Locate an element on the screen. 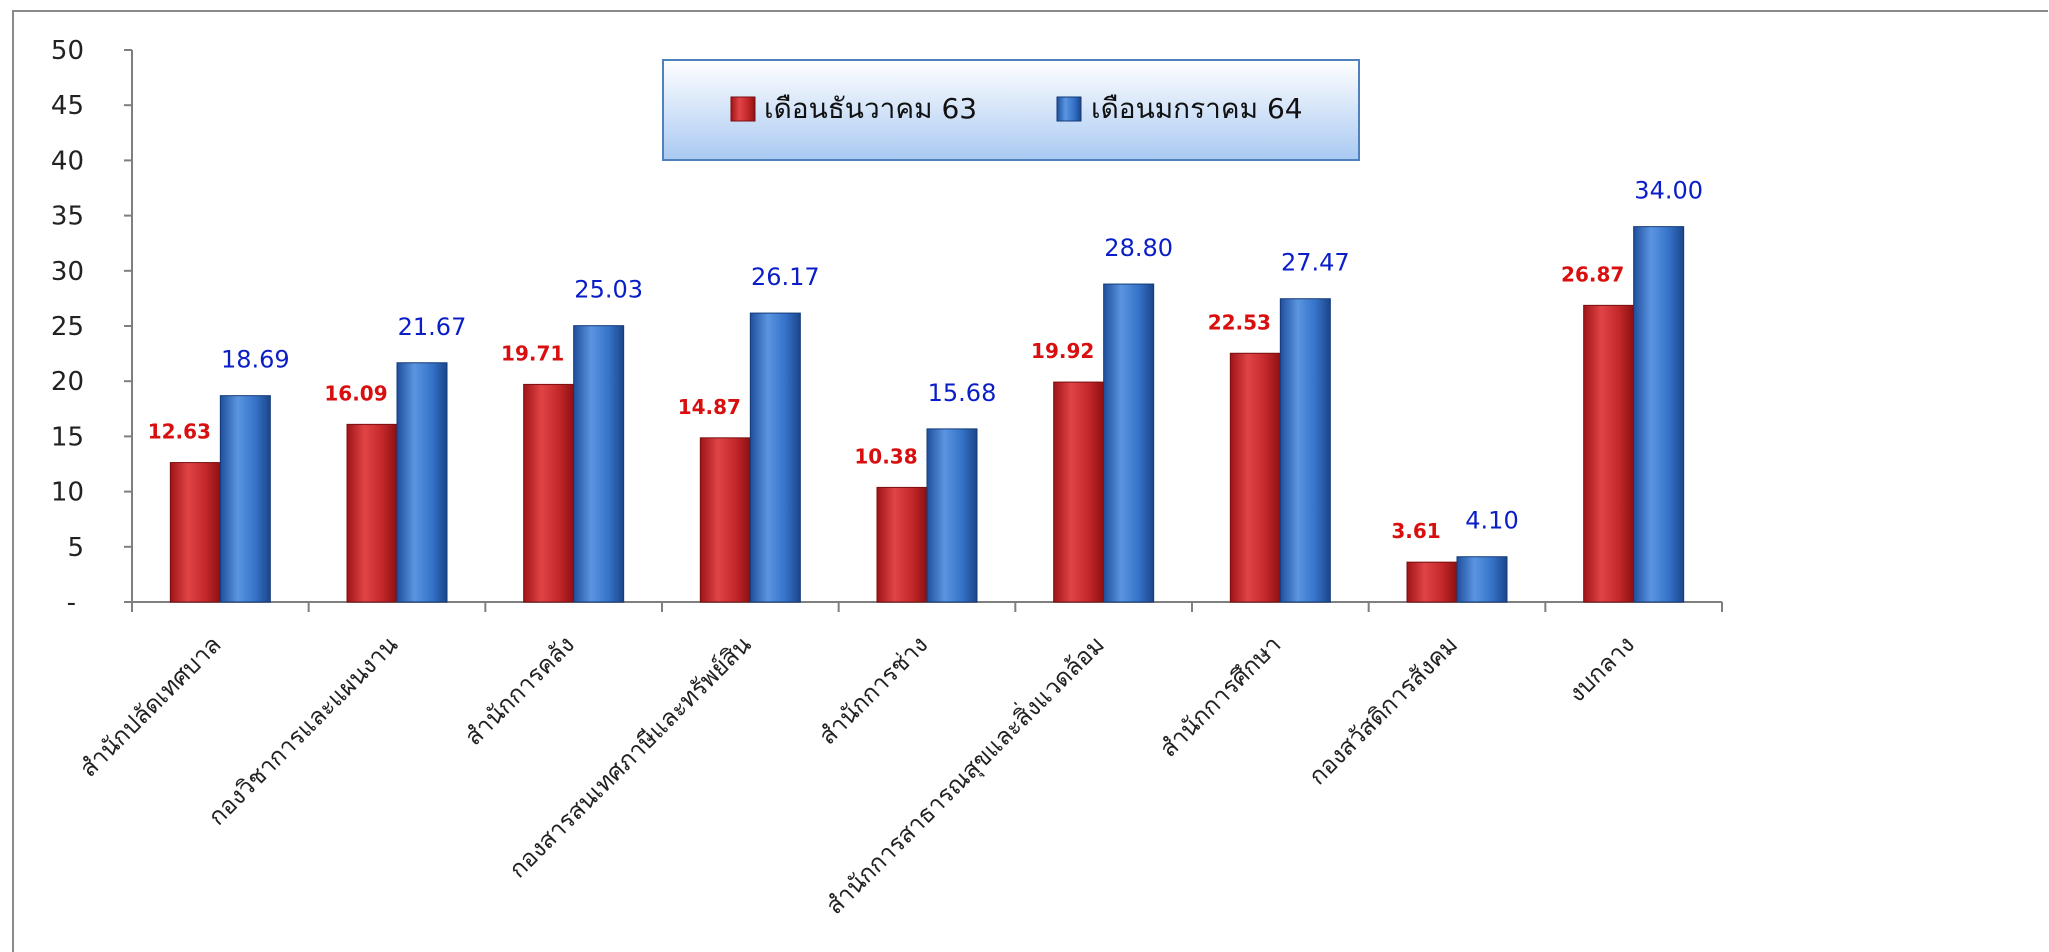  data-label-december: 3.61 is located at coordinates (1415, 531).